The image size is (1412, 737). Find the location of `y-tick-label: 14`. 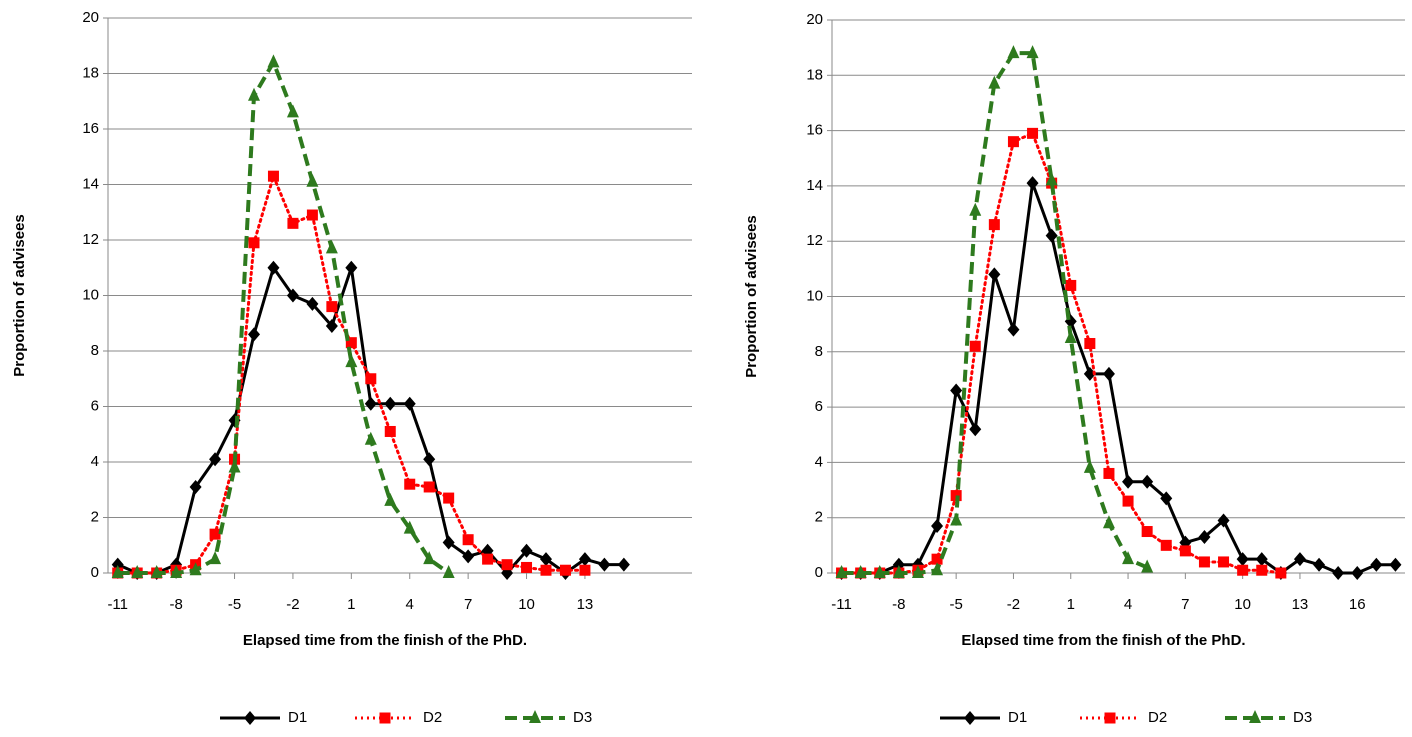

y-tick-label: 14 is located at coordinates (90, 183).